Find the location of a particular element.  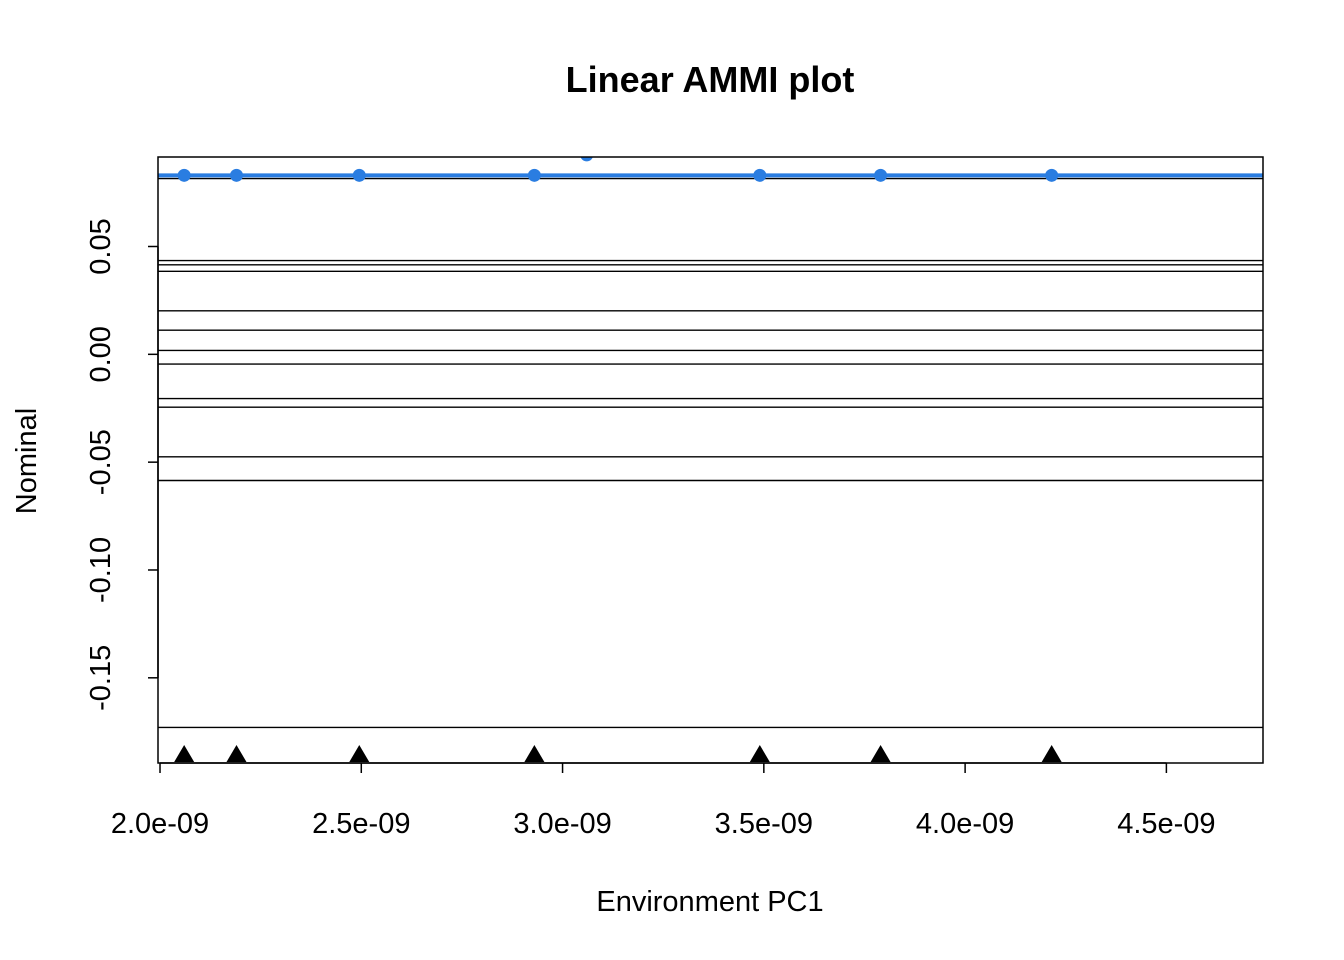

y-axis-label: Nominal is located at coordinates (27, 461).